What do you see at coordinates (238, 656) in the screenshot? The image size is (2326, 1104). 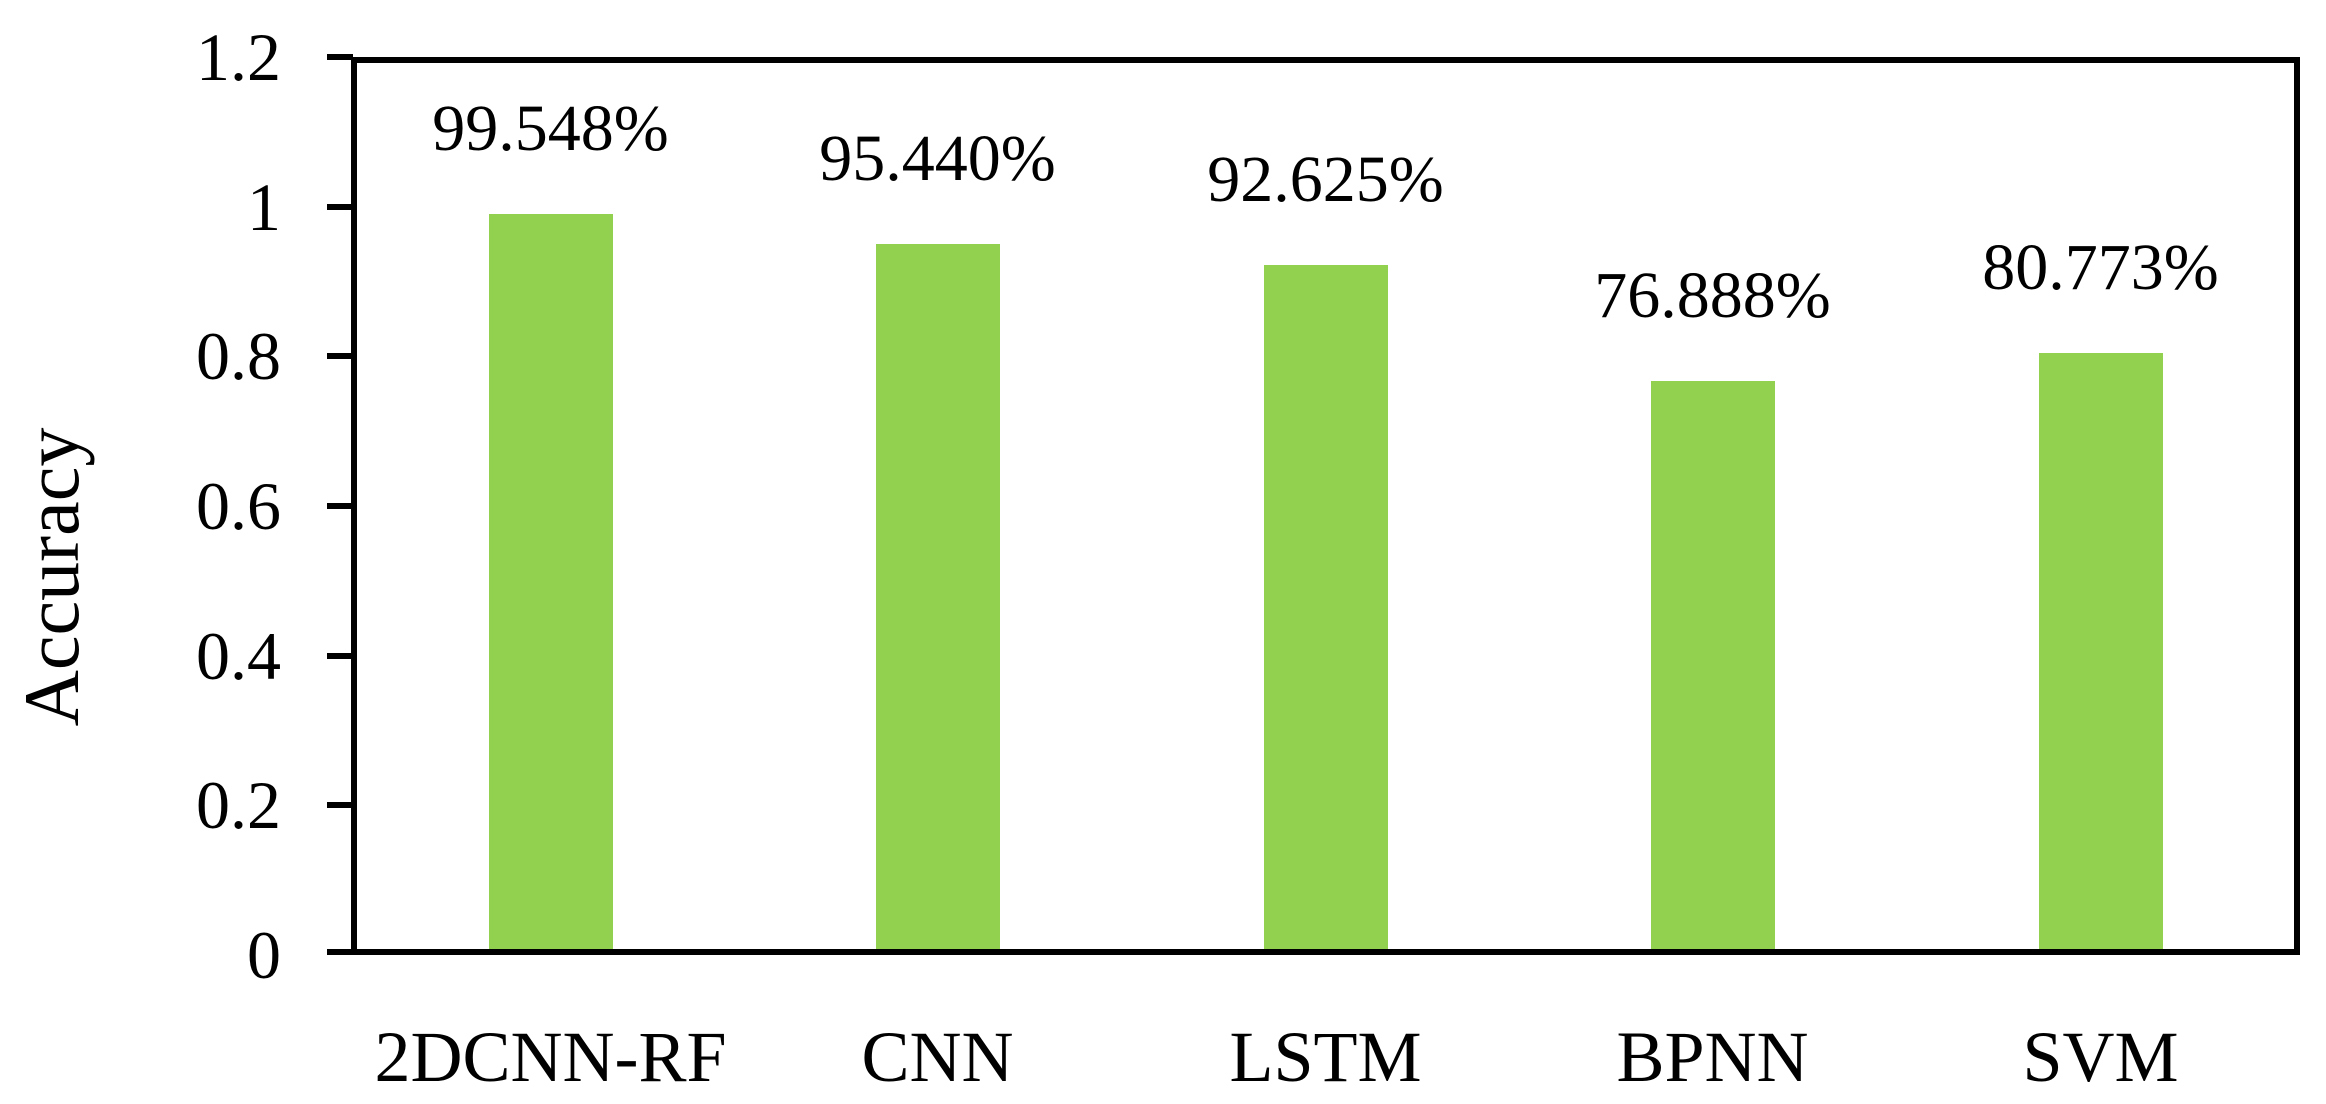 I see `y-tick-label: 0.4` at bounding box center [238, 656].